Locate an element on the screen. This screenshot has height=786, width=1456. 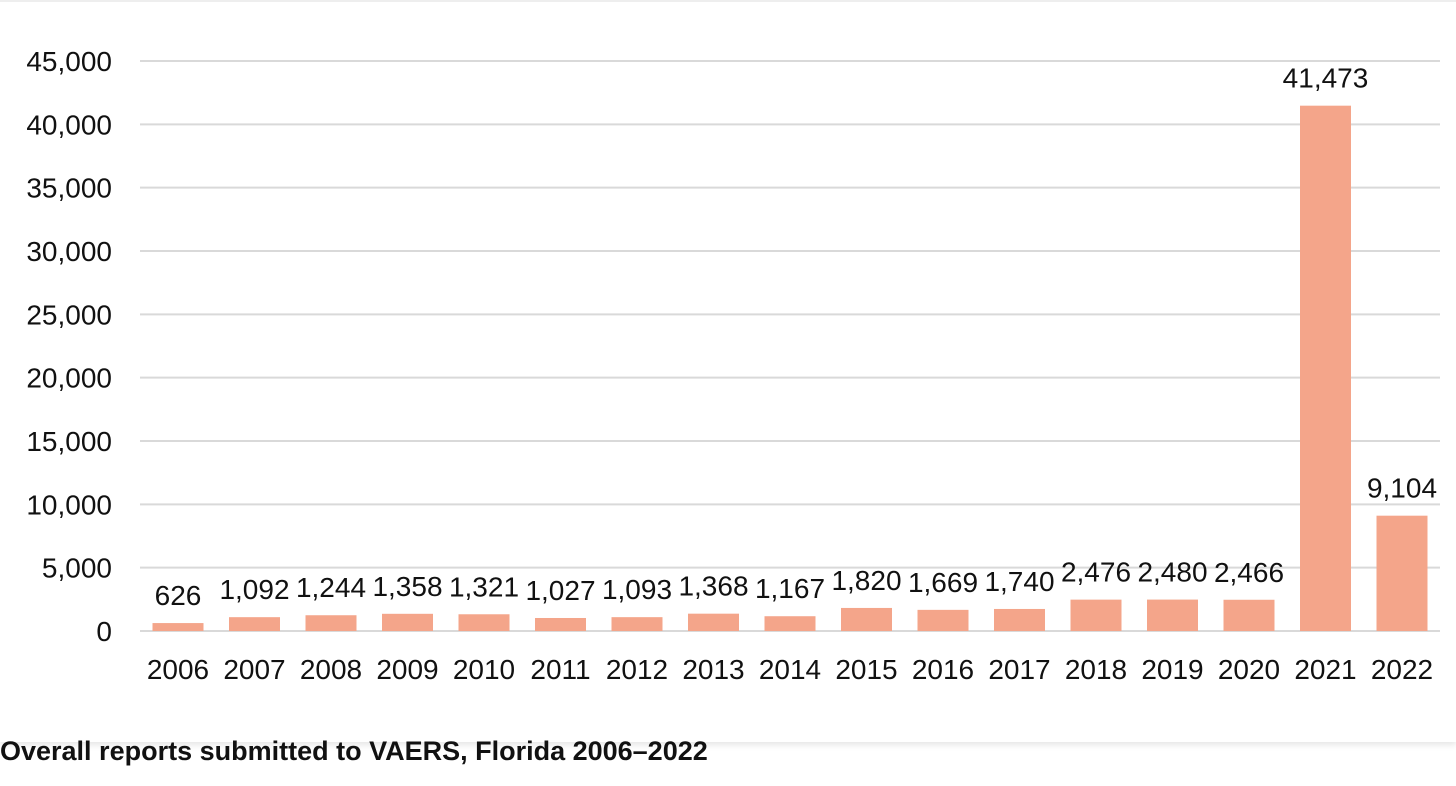
x-tick-label: 2010 is located at coordinates (484, 669).